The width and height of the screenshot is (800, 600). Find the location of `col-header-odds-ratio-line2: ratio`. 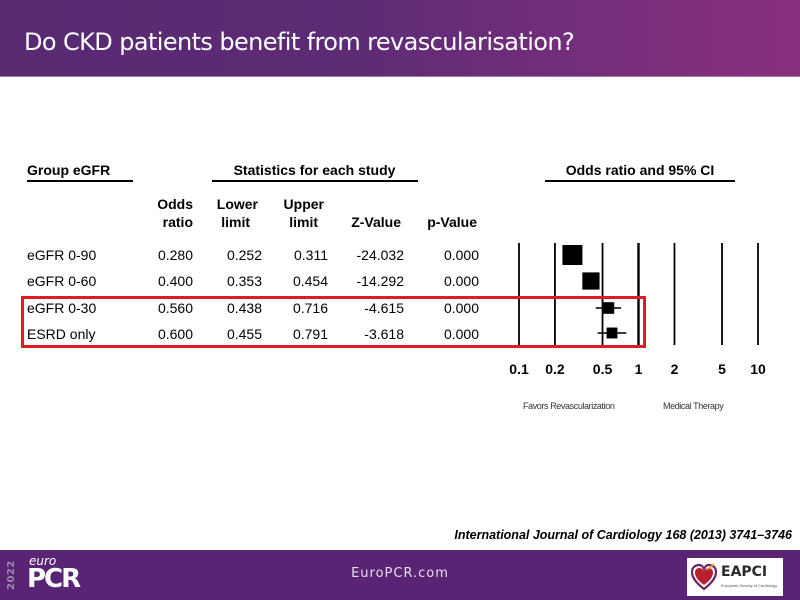

col-header-odds-ratio-line2: ratio is located at coordinates (177, 222).